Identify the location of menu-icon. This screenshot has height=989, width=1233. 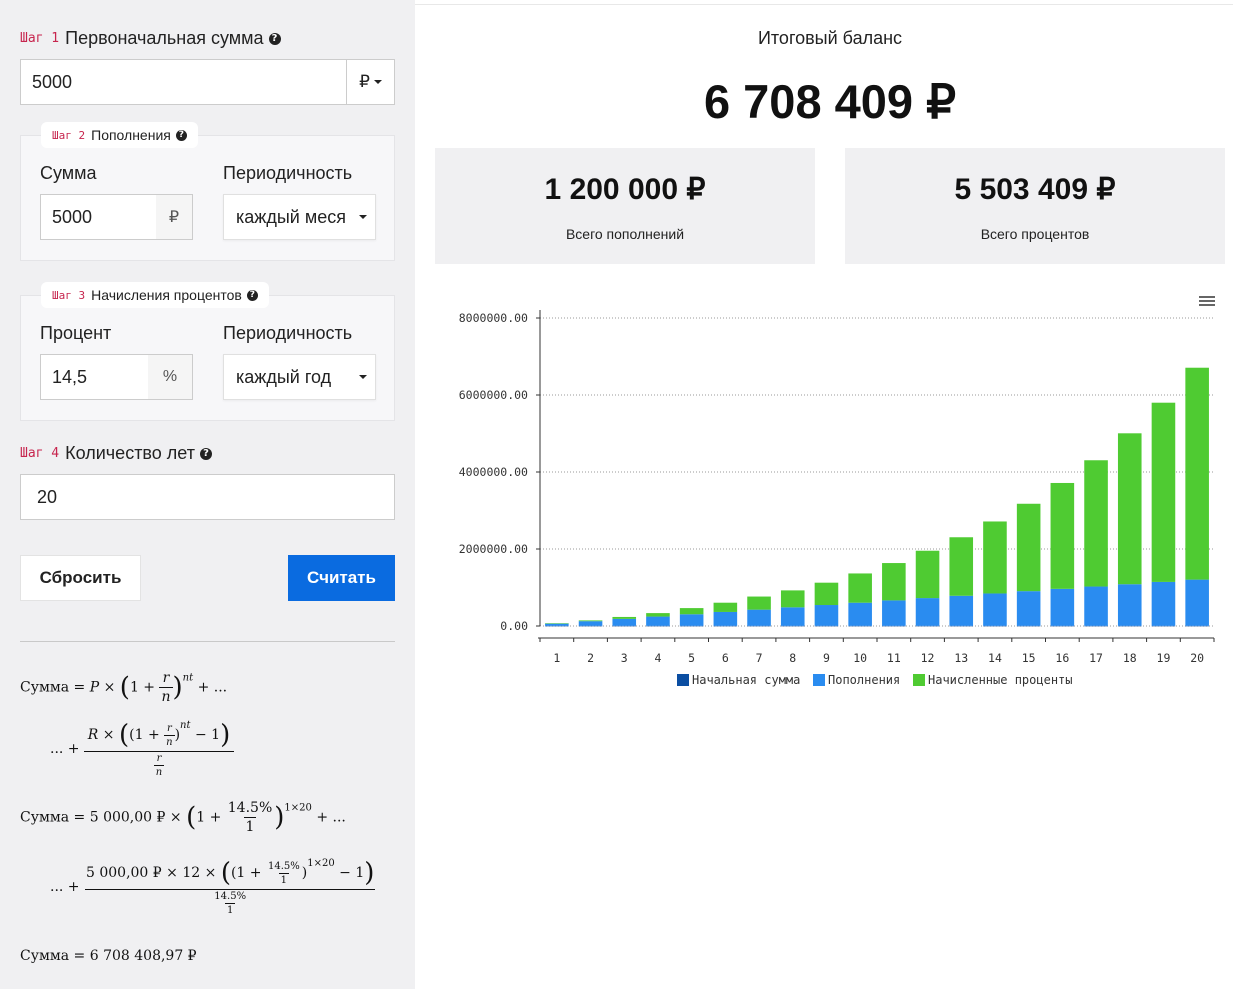
(1207, 301).